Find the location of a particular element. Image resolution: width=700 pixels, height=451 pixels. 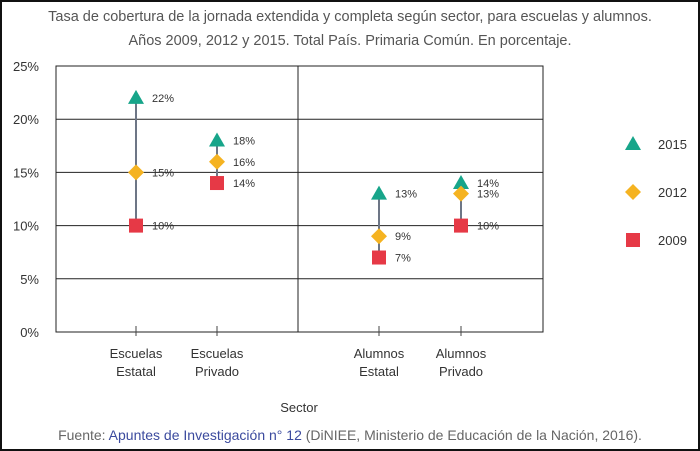

y-tick-label: 0% is located at coordinates (29, 332).